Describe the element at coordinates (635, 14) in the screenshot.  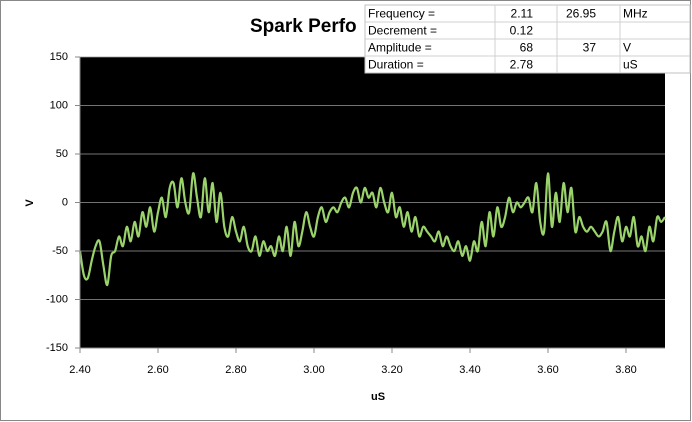
I see `table-cell: MHz` at that location.